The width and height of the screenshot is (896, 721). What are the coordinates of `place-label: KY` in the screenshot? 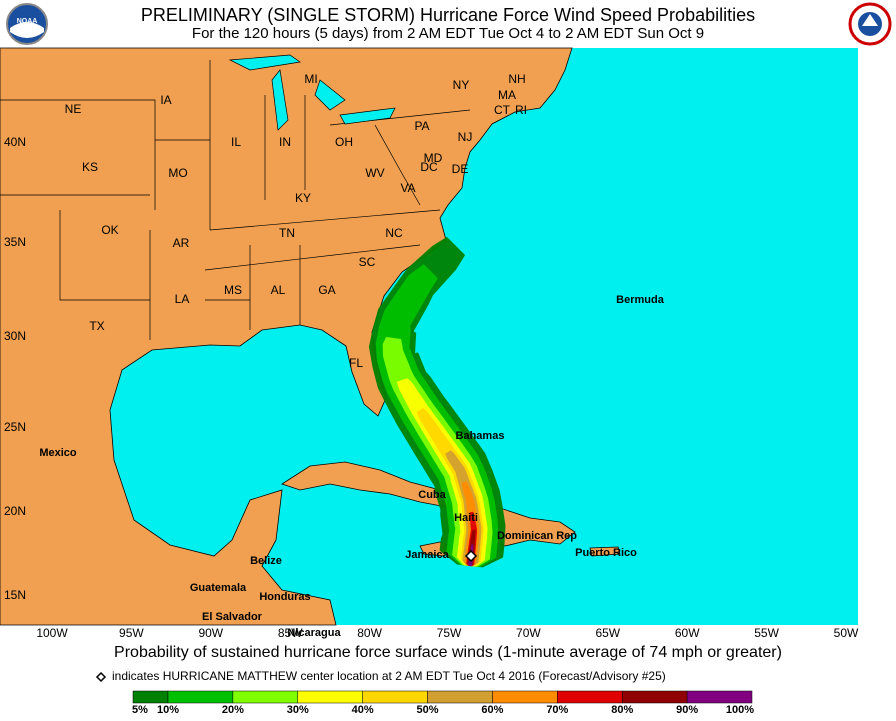 It's located at (303, 198).